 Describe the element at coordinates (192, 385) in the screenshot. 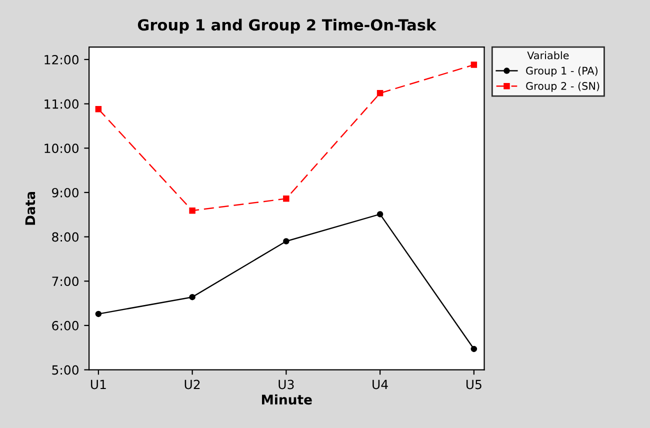

I see `x-tick-label: U2` at that location.